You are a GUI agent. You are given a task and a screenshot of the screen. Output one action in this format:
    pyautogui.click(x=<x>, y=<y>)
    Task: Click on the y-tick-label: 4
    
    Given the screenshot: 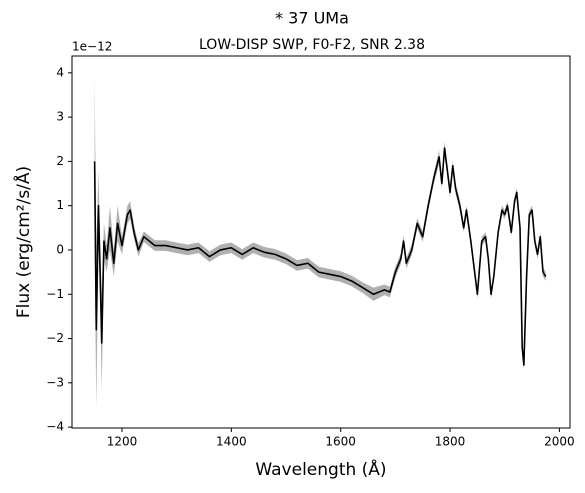 What is the action you would take?
    pyautogui.click(x=60, y=72)
    